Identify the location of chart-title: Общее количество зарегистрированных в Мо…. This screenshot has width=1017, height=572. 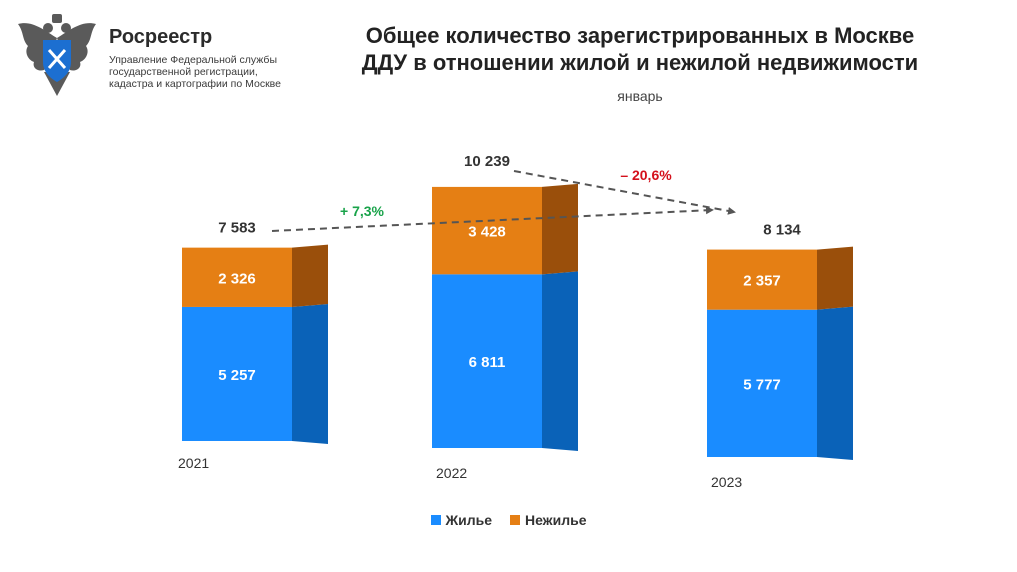
(640, 49).